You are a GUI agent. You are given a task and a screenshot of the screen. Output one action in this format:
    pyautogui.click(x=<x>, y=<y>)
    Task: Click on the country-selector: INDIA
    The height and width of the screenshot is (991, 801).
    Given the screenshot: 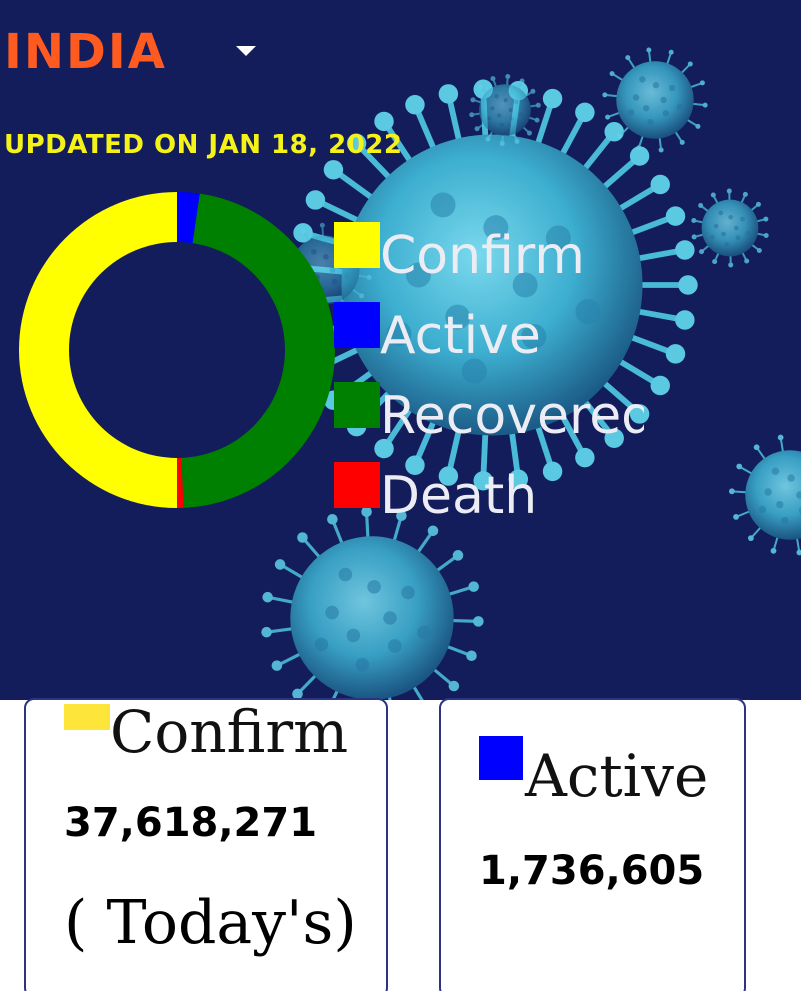 What is the action you would take?
    pyautogui.click(x=85, y=52)
    